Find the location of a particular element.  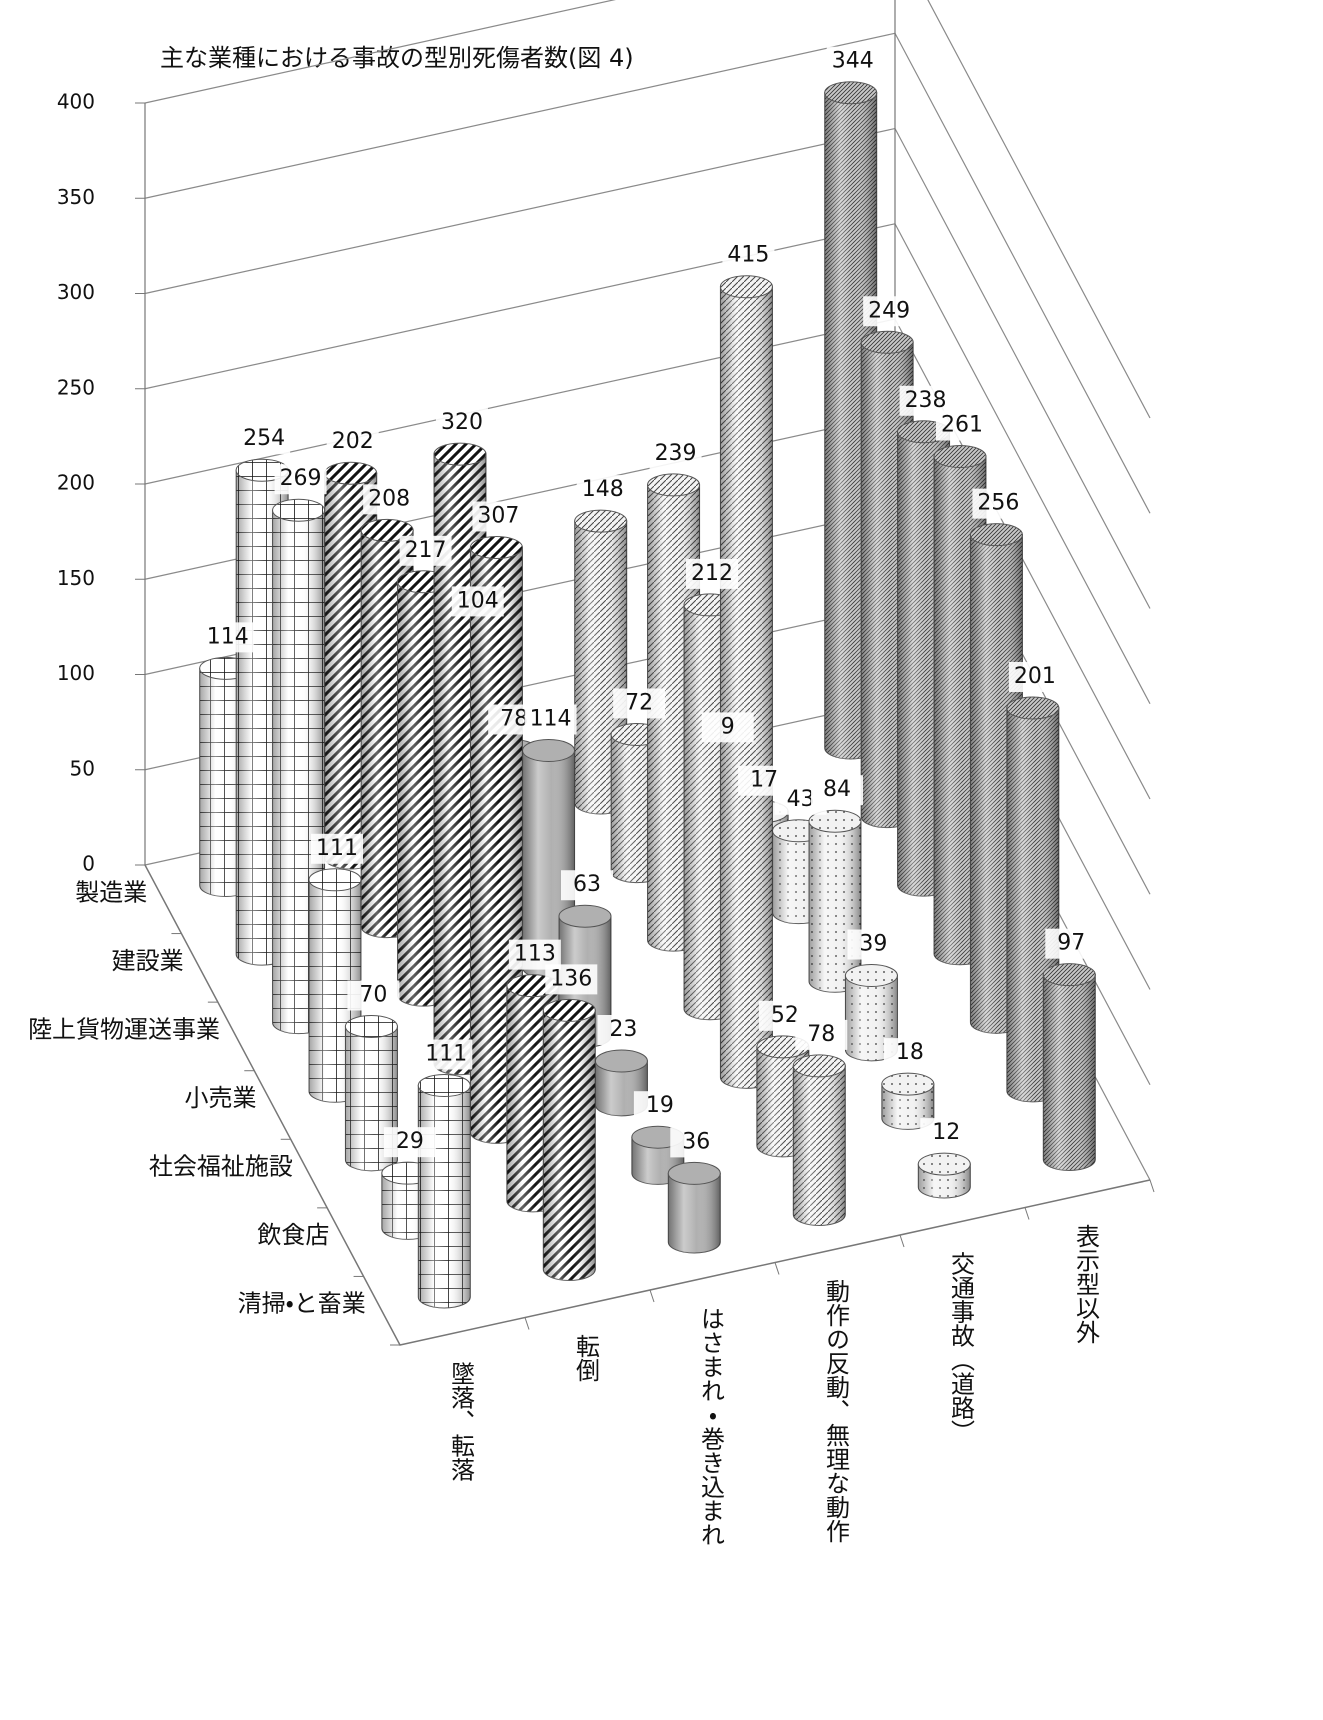

value-label: 249 is located at coordinates (889, 311).